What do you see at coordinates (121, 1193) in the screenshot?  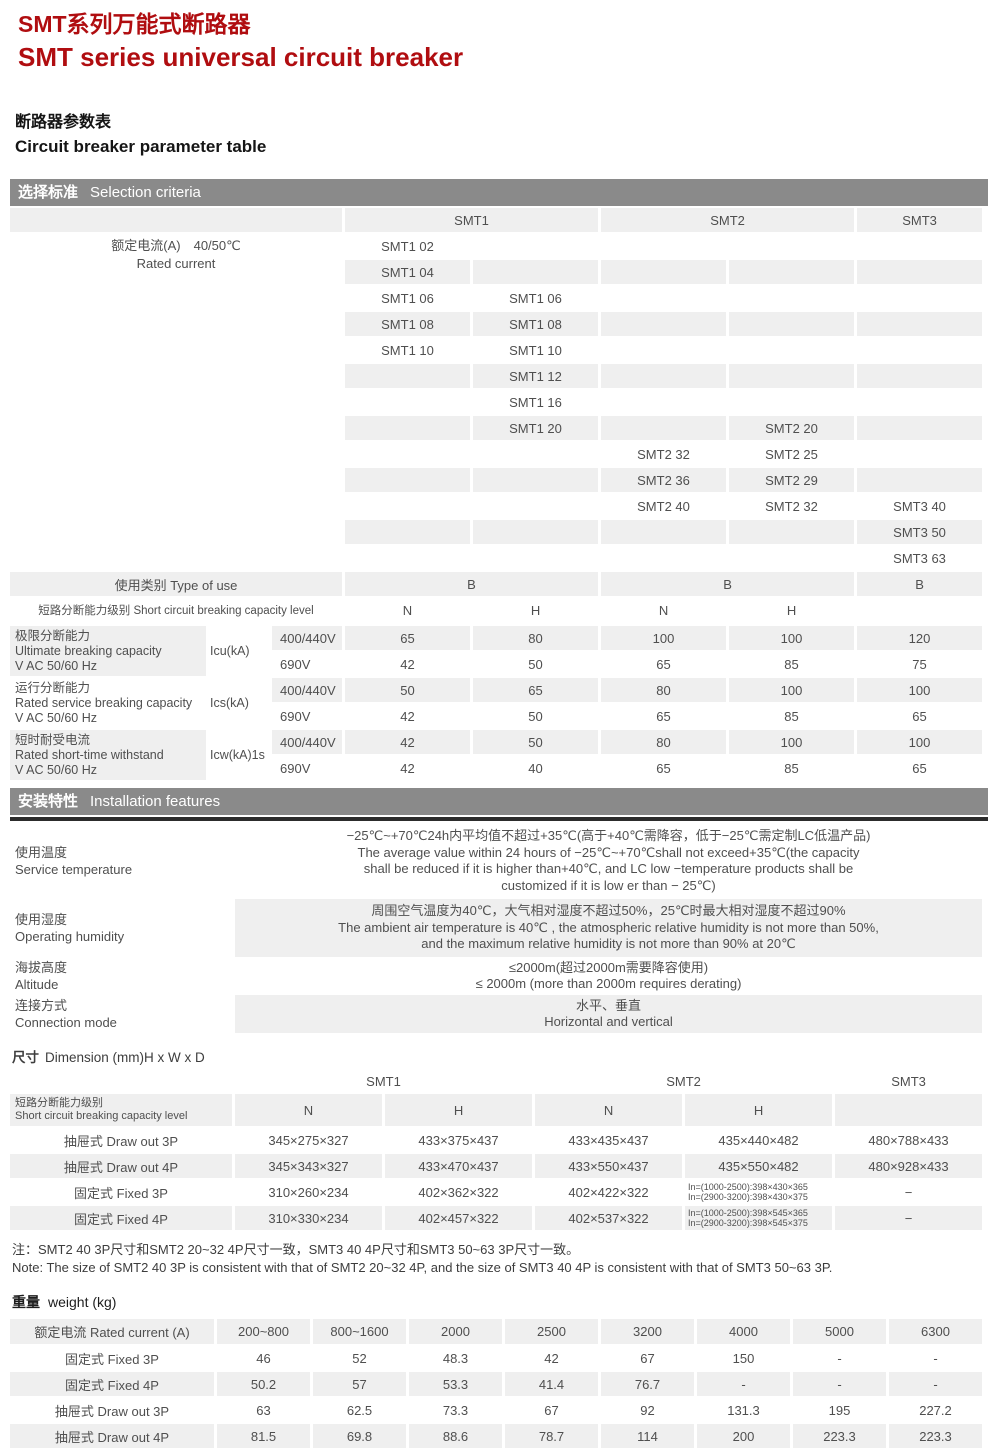 I see `row-label: 固定式 Fixed 3P` at bounding box center [121, 1193].